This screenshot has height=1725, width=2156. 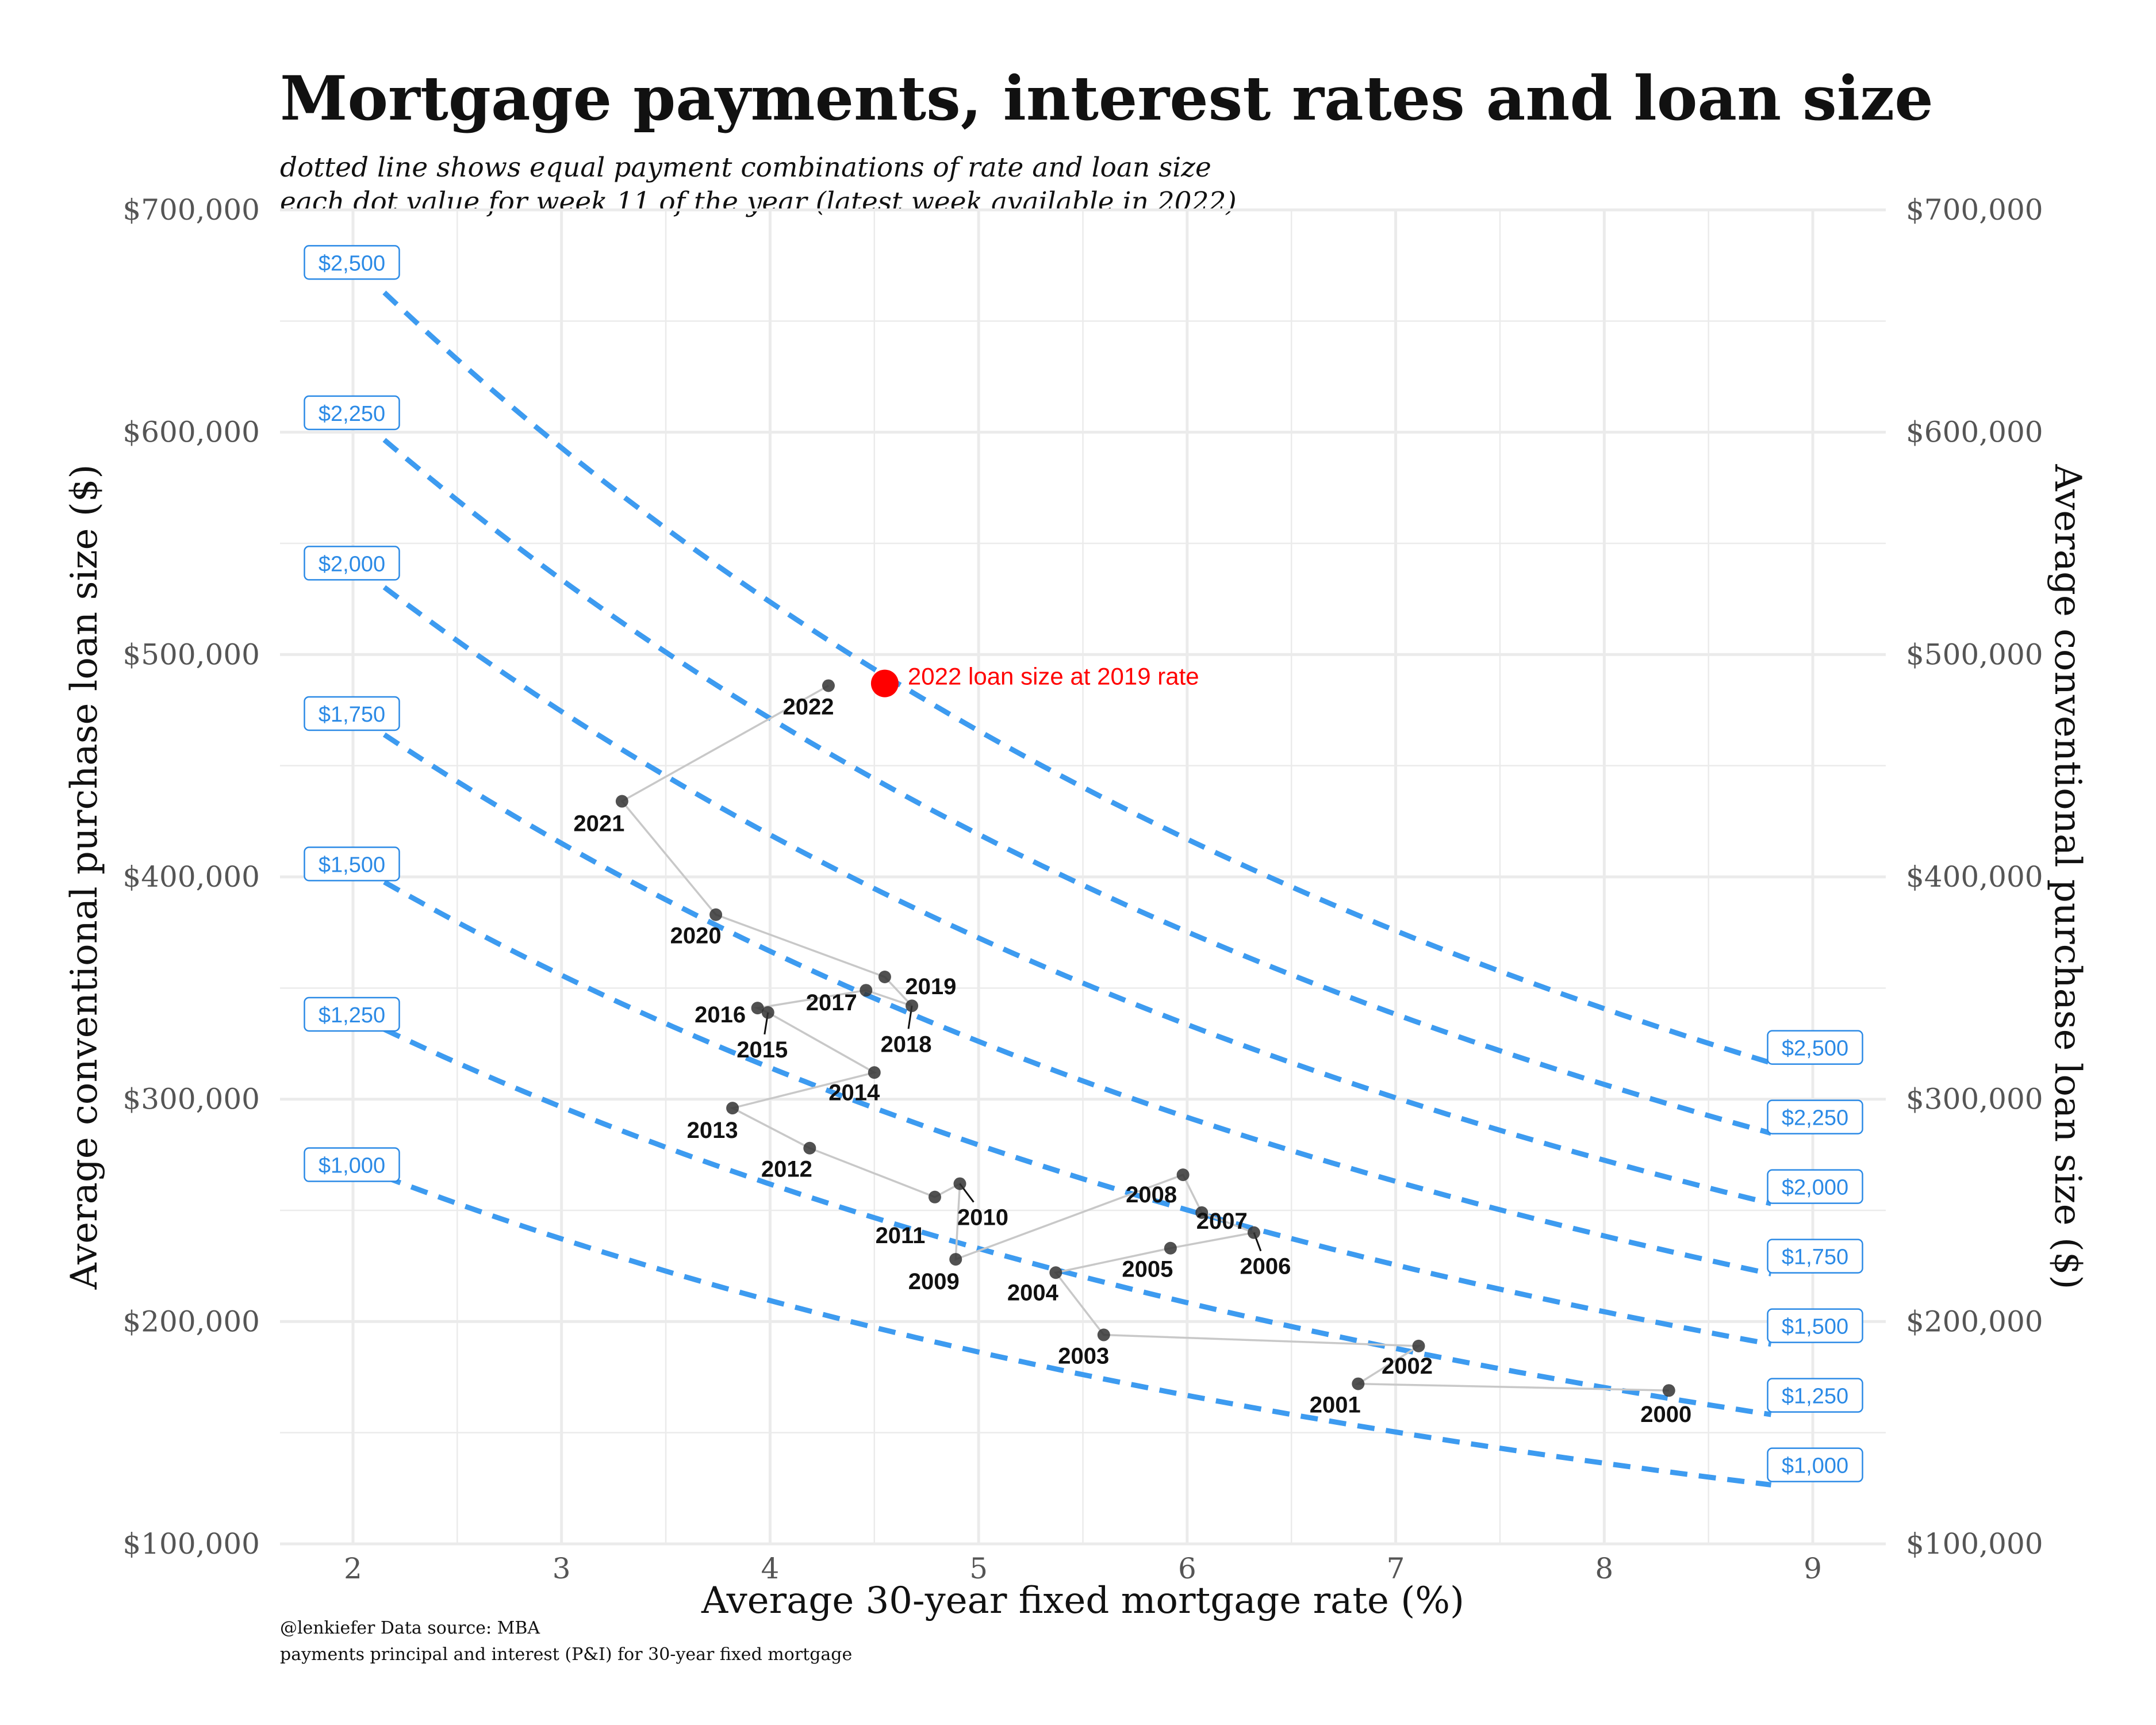 I want to click on data-point-2003, so click(x=1103, y=1334).